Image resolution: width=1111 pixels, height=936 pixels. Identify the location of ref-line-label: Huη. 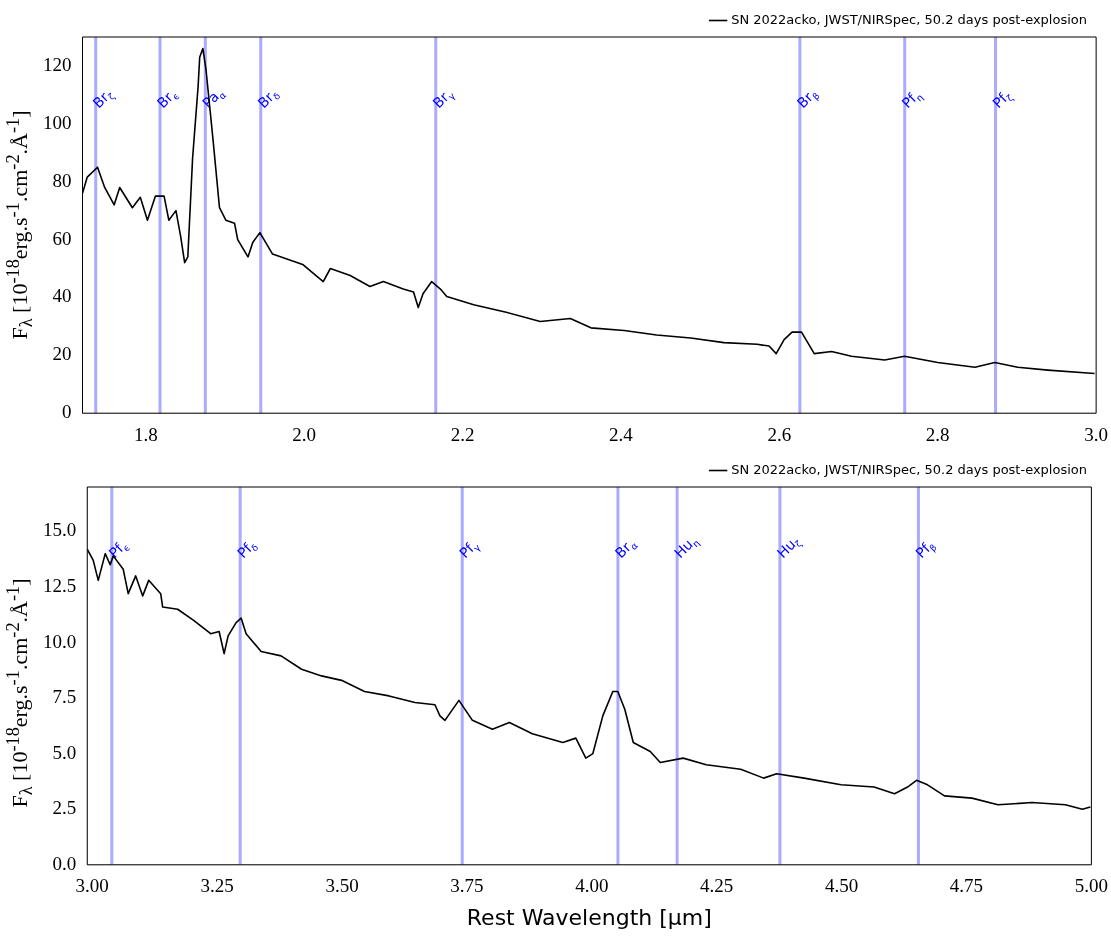
(686, 549).